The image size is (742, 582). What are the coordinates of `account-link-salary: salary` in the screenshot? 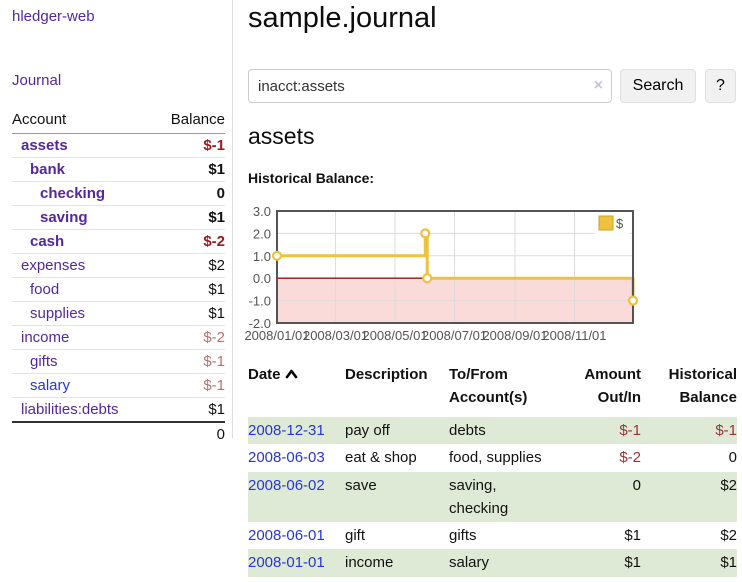 It's located at (50, 385).